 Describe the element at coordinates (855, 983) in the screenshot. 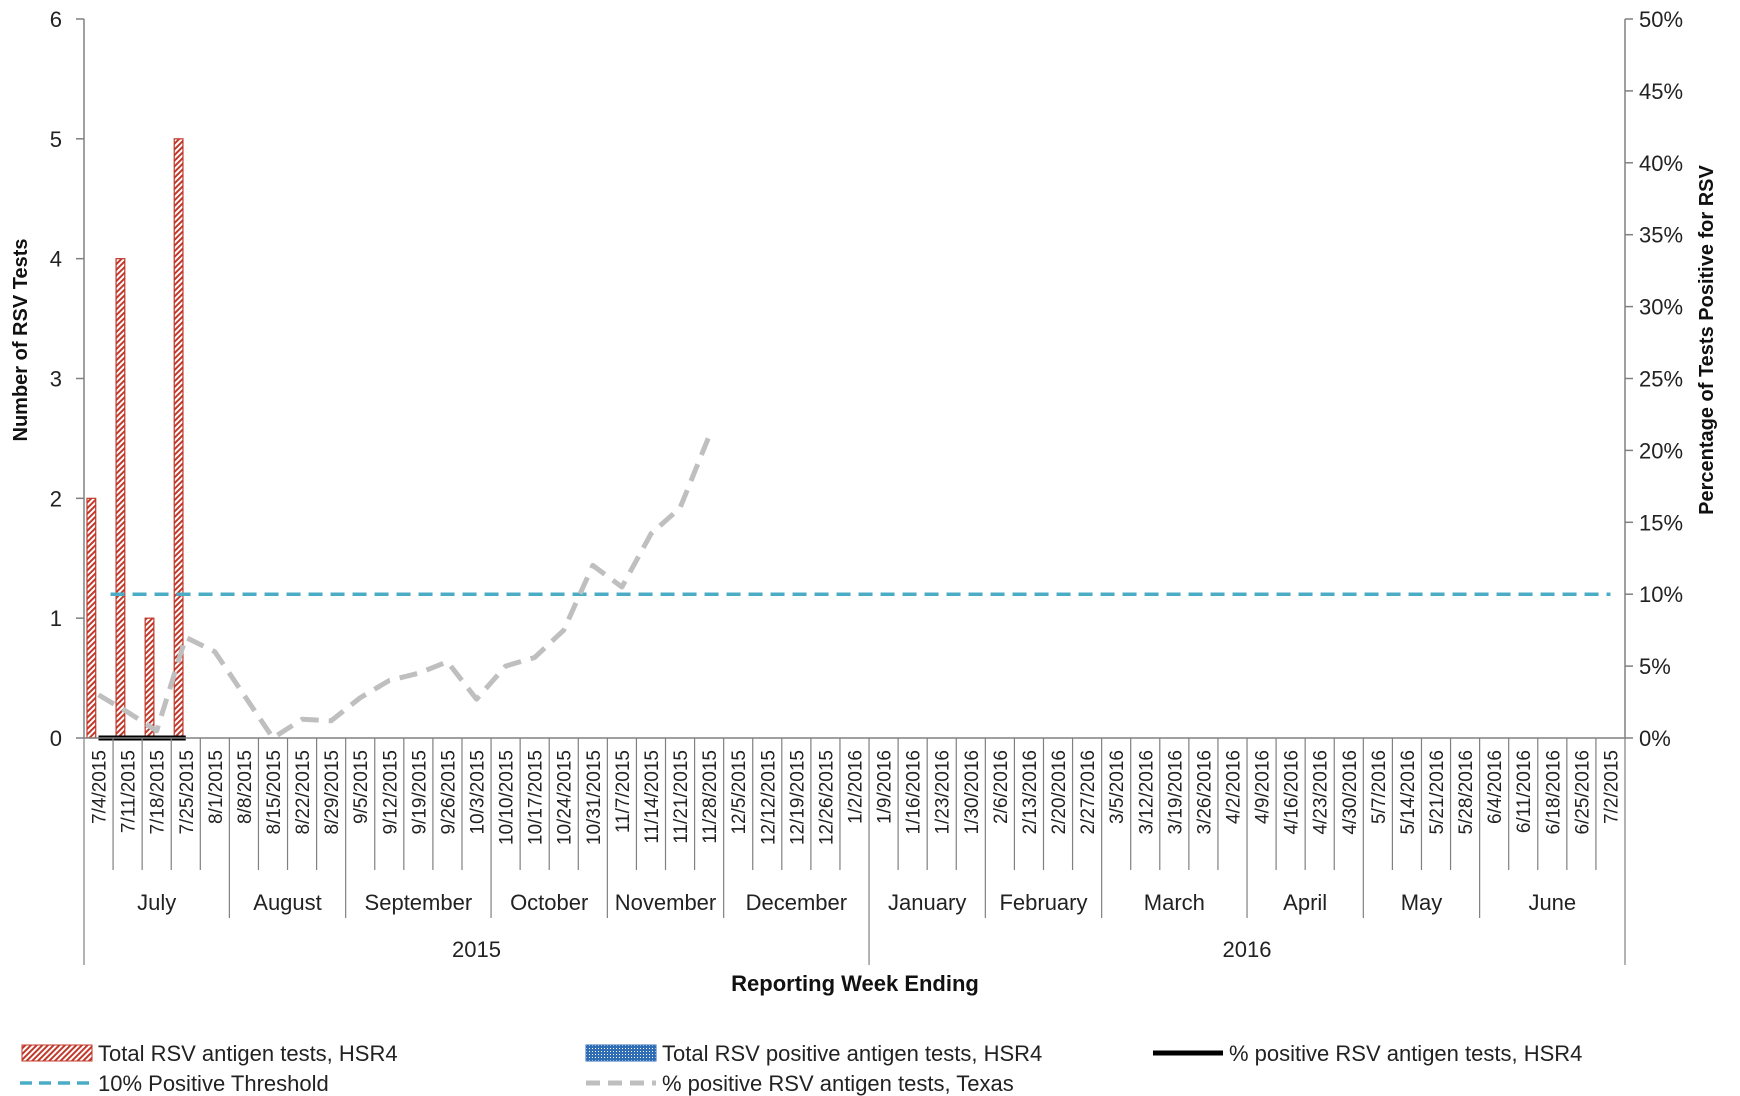

I see `x-axis-title: Reporting Week Ending` at that location.